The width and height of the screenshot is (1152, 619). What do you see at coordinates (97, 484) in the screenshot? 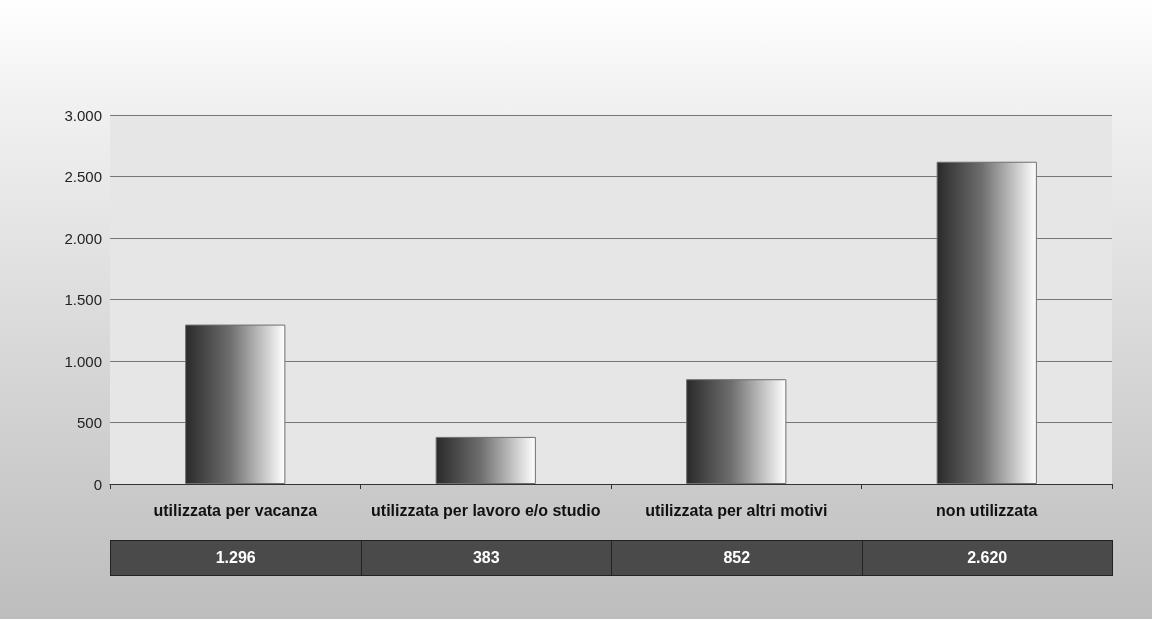
I see `y-tick-label: 0` at bounding box center [97, 484].